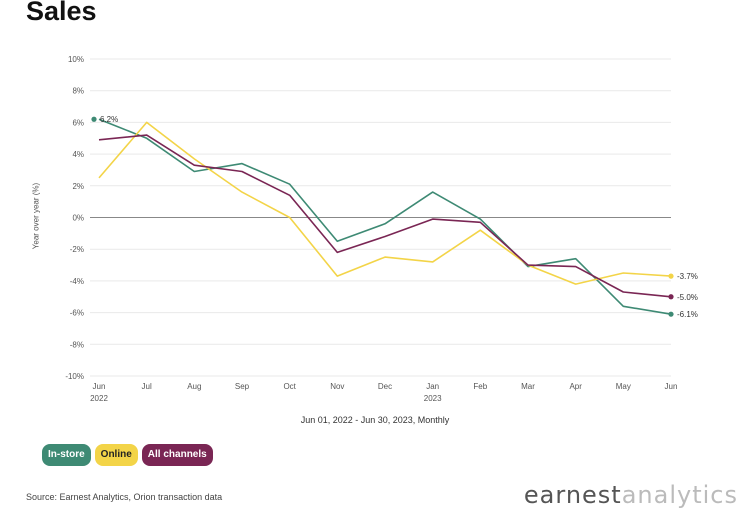  What do you see at coordinates (78, 91) in the screenshot?
I see `y-tick-label: 8%` at bounding box center [78, 91].